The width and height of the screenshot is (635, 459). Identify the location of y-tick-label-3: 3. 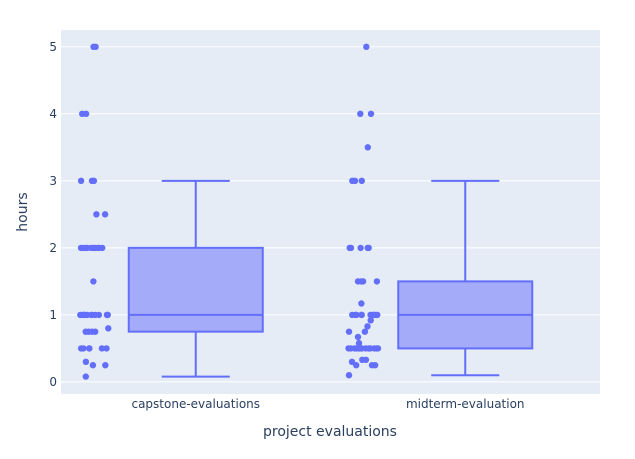
(53, 181).